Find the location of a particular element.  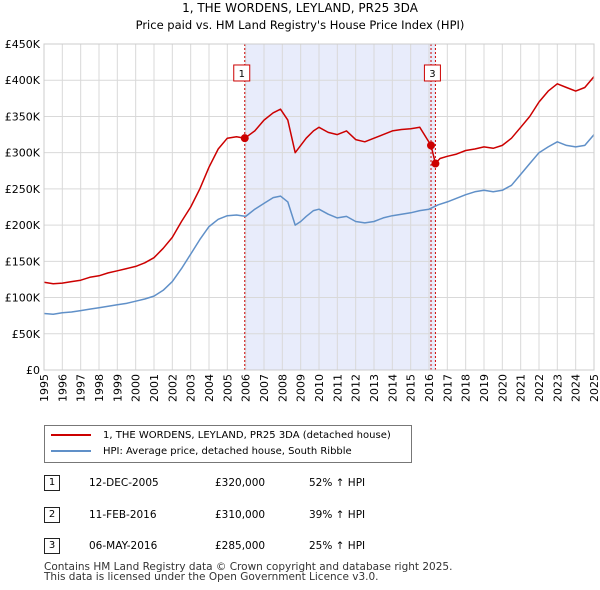

x-tick-label: 2007 is located at coordinates (264, 388).